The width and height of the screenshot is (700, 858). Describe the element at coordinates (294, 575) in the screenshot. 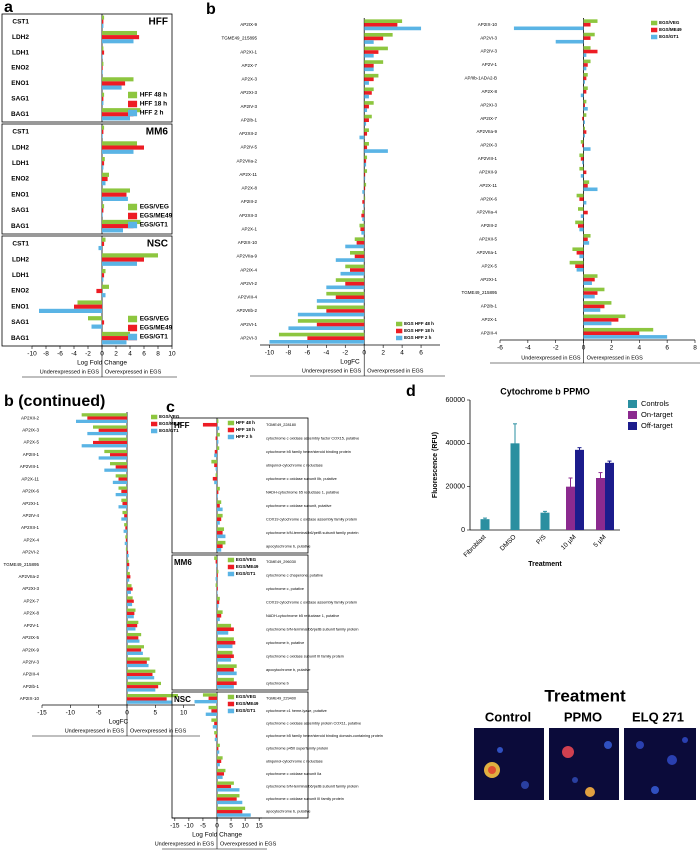

I see `category-label: cytochrome c chaperone, putative` at that location.